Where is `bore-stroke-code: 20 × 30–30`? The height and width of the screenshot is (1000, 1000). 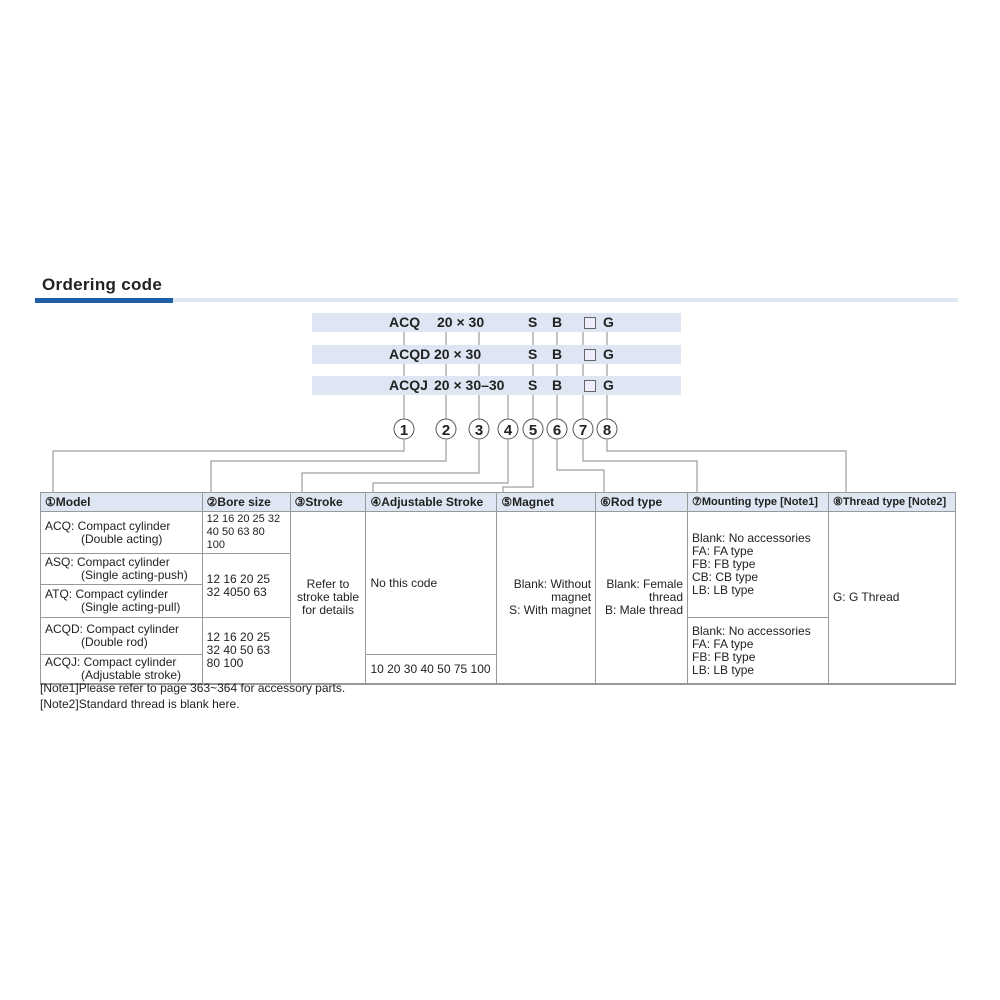 bore-stroke-code: 20 × 30–30 is located at coordinates (469, 385).